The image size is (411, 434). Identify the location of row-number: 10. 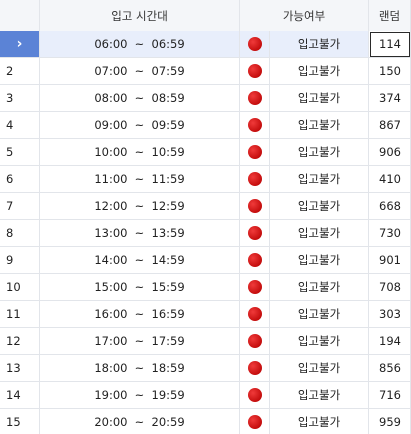
(20, 287).